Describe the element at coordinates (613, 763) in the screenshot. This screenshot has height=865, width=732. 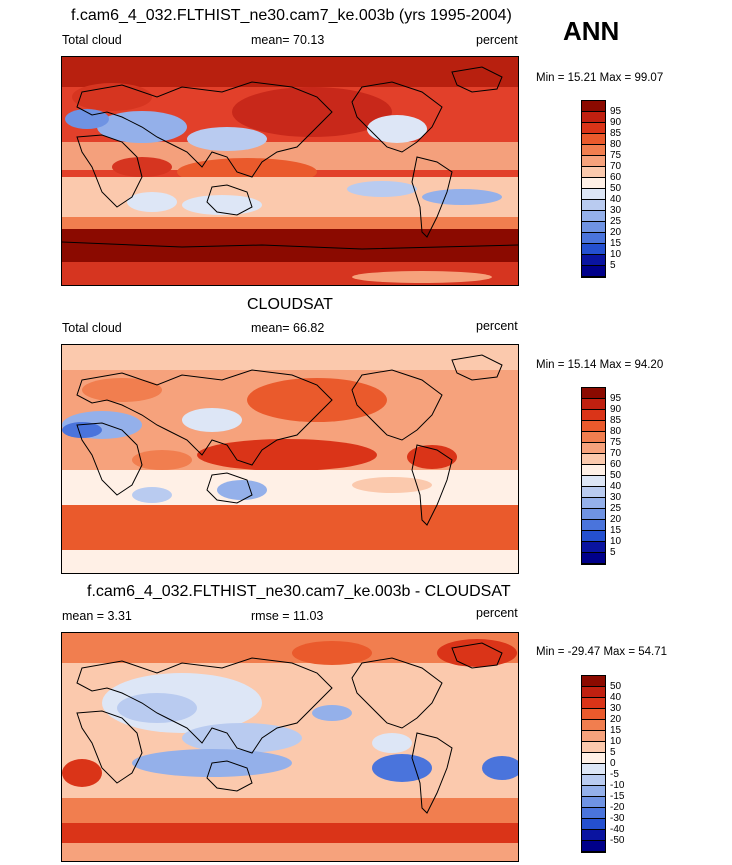
I see `panel3-colorbar-tick: 0` at that location.